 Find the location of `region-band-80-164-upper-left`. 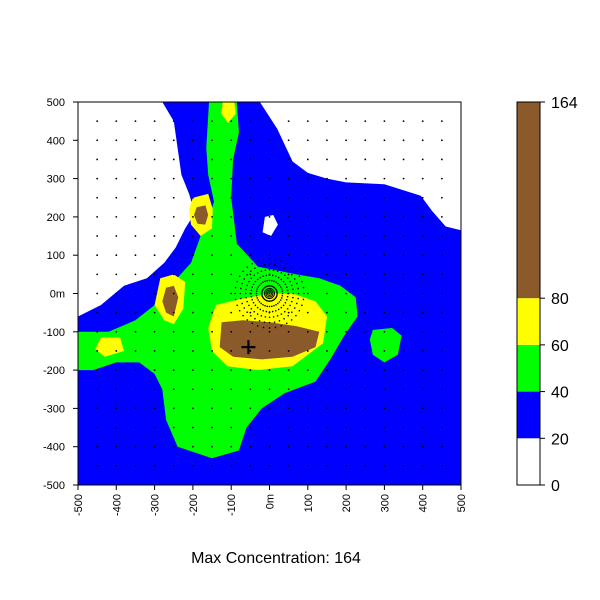

region-band-80-164-upper-left is located at coordinates (201, 215).